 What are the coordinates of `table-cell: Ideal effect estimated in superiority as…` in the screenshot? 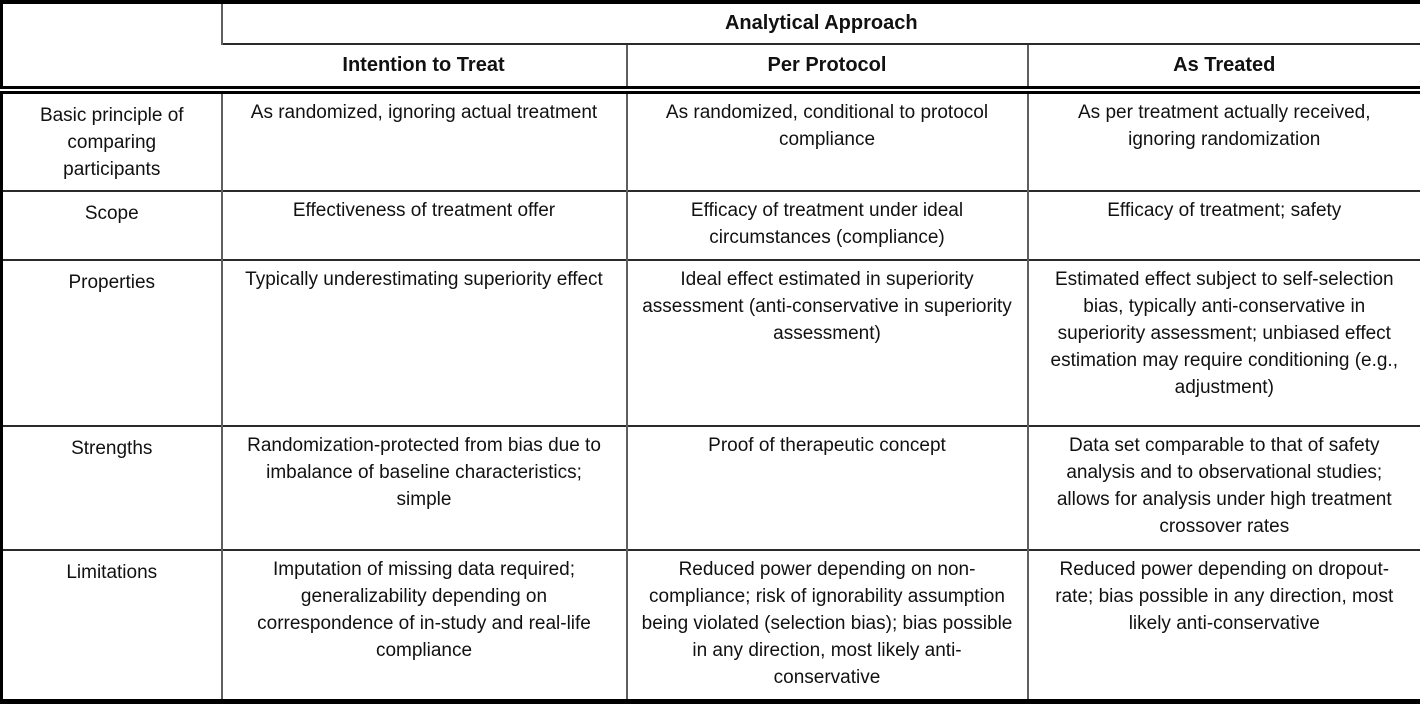 It's located at (826, 342).